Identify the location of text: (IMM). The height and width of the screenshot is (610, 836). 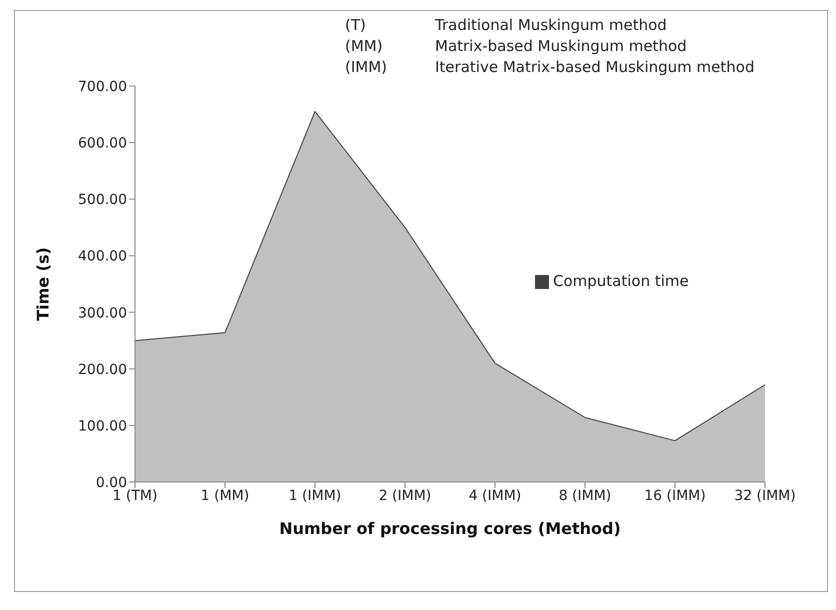
(366, 67).